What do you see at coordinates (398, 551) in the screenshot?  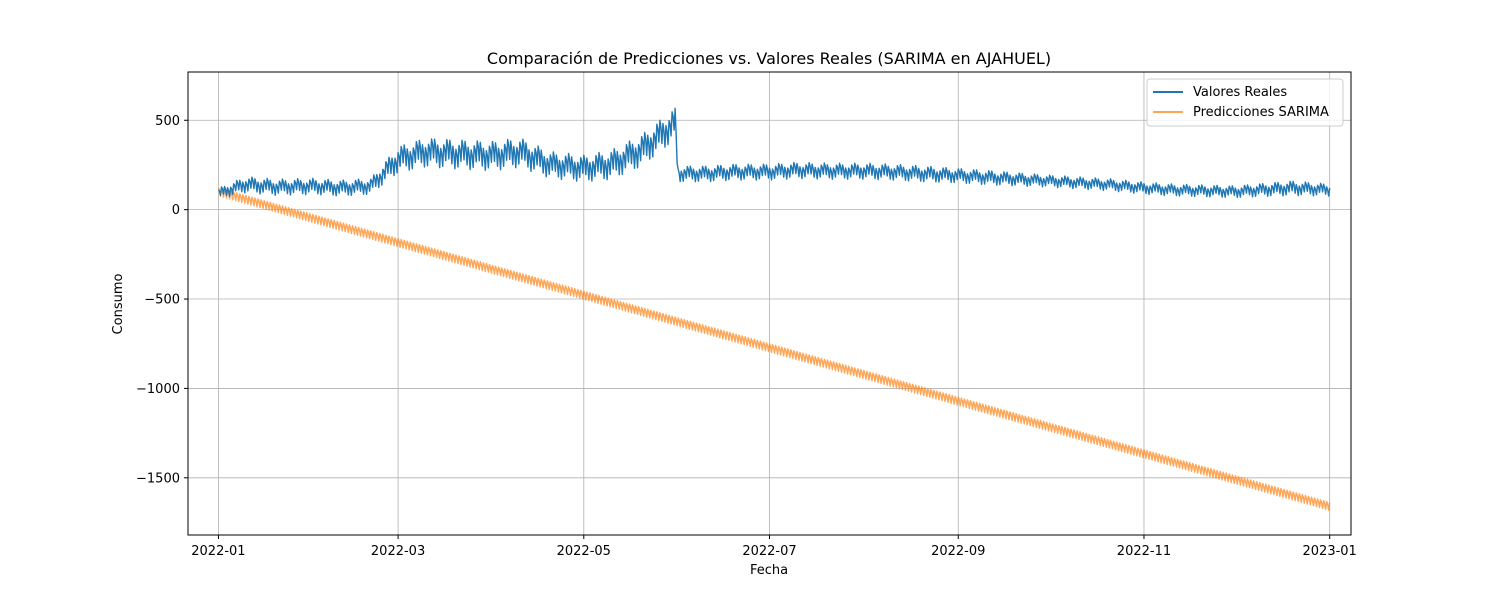 I see `x-tick-label: 2022-03` at bounding box center [398, 551].